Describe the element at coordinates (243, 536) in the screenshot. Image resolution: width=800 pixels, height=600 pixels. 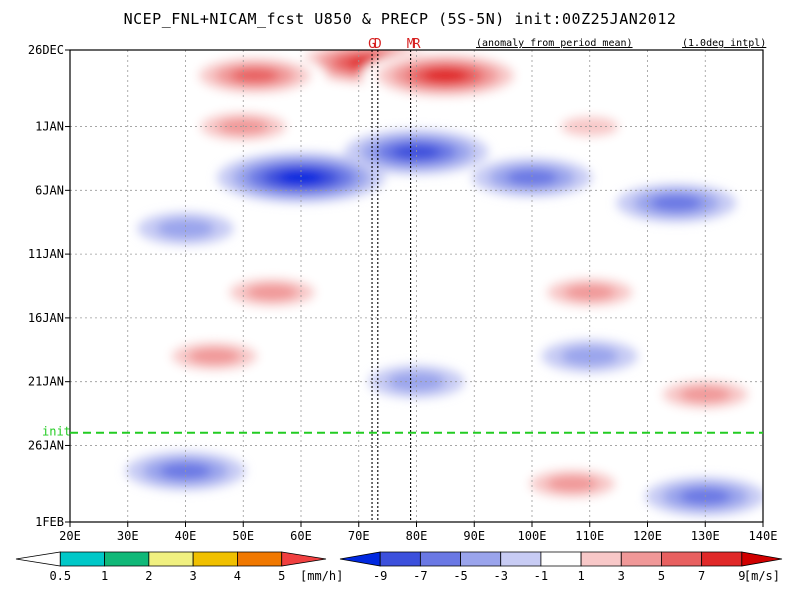
I see `x-tick-label: 50E` at that location.